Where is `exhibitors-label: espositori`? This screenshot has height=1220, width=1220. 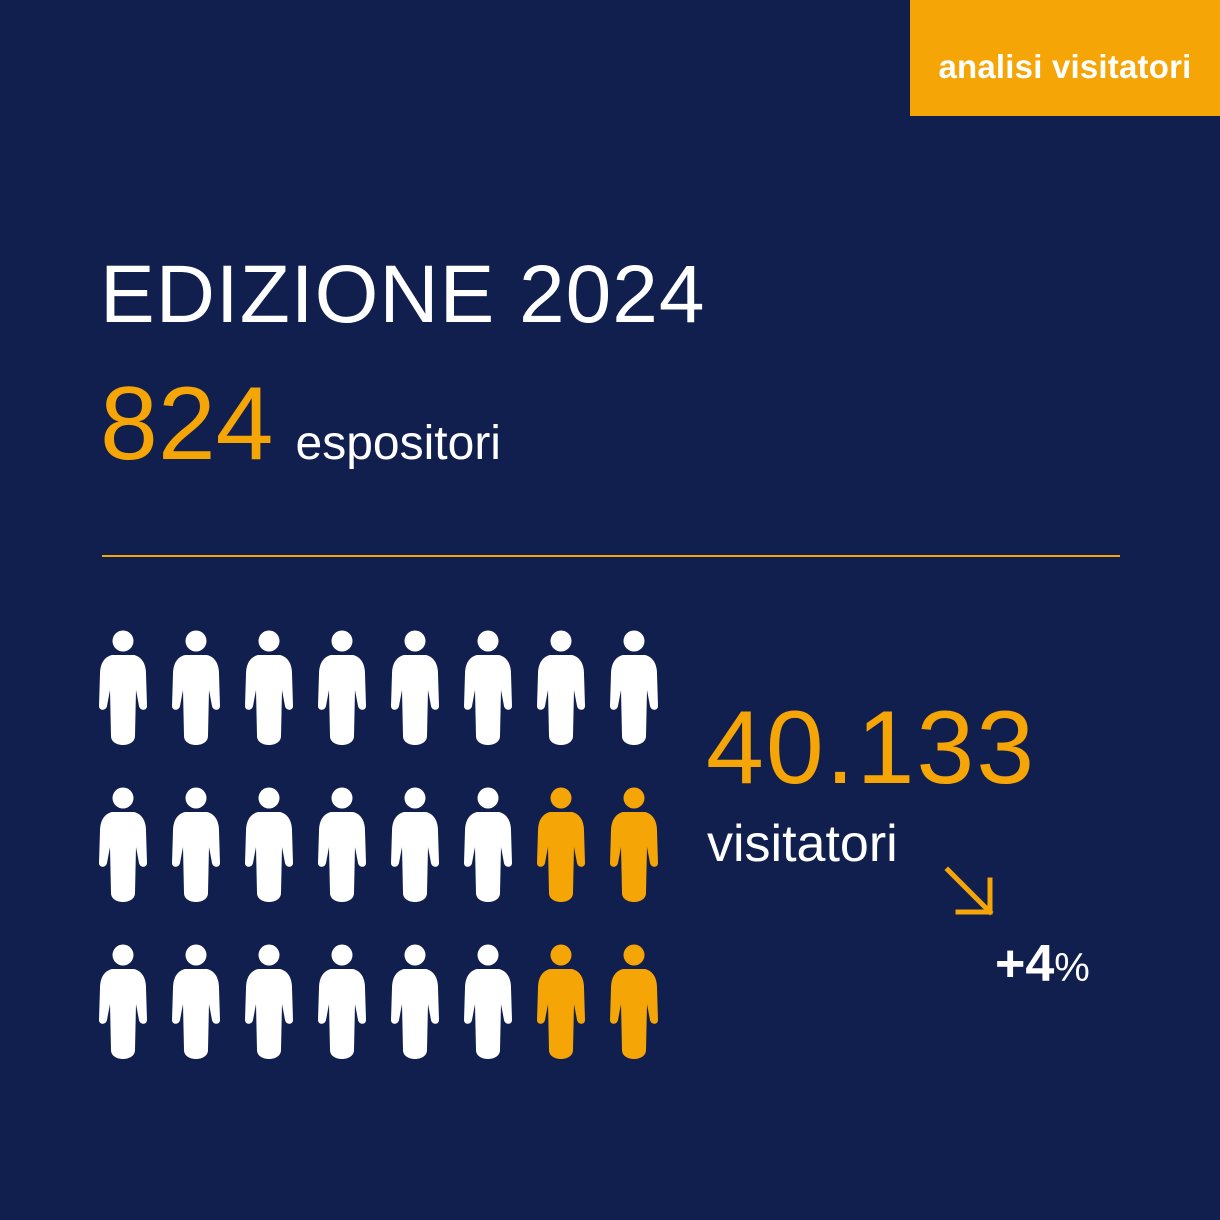
exhibitors-label: espositori is located at coordinates (398, 443).